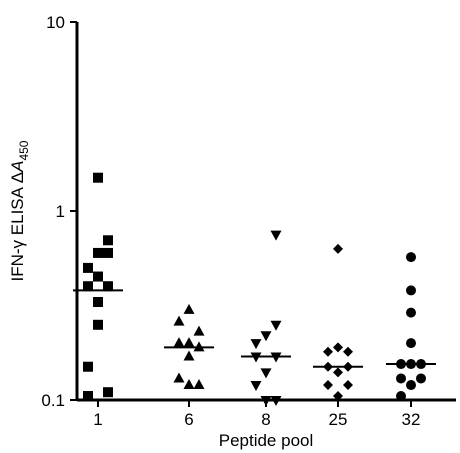 This screenshot has height=453, width=460. I want to click on x-tick-label: 6, so click(188, 419).